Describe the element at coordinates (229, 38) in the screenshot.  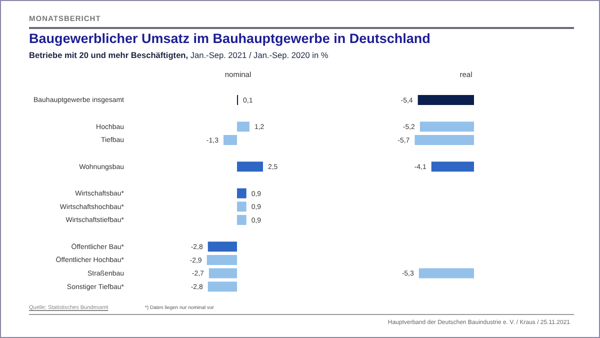
I see `text: Baugewerblicher Umsatz im Bauhauptgewerbe in Deutschland` at that location.